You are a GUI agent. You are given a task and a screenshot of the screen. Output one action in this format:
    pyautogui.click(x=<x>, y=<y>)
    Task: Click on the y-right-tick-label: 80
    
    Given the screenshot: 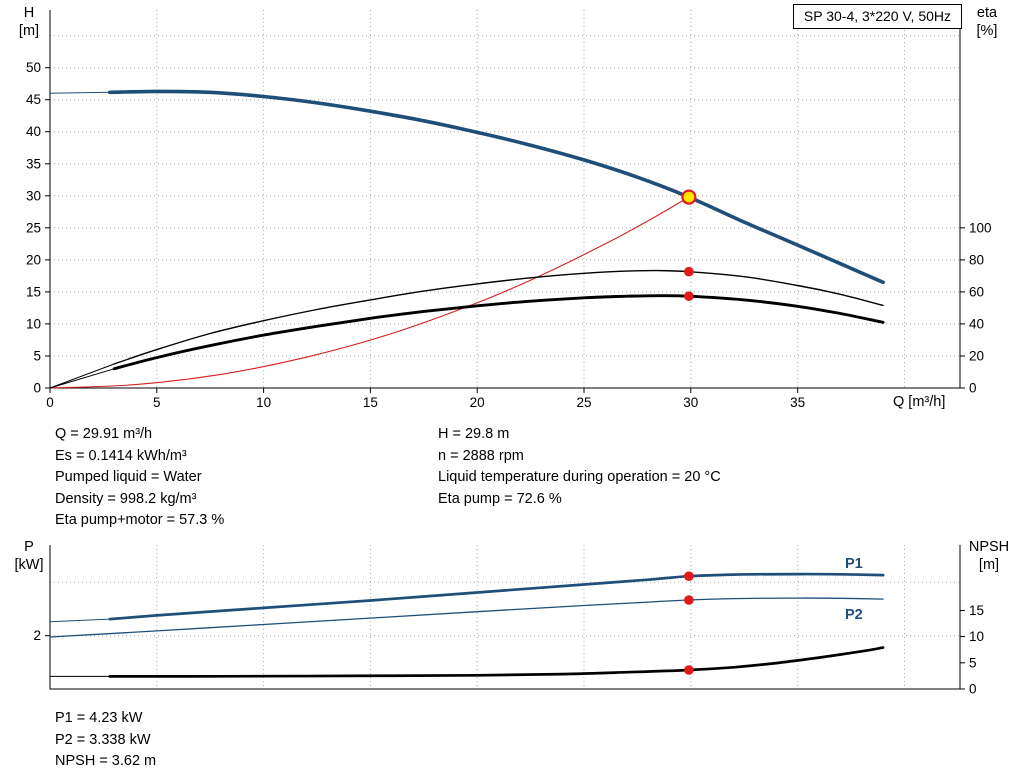 What is the action you would take?
    pyautogui.click(x=976, y=259)
    